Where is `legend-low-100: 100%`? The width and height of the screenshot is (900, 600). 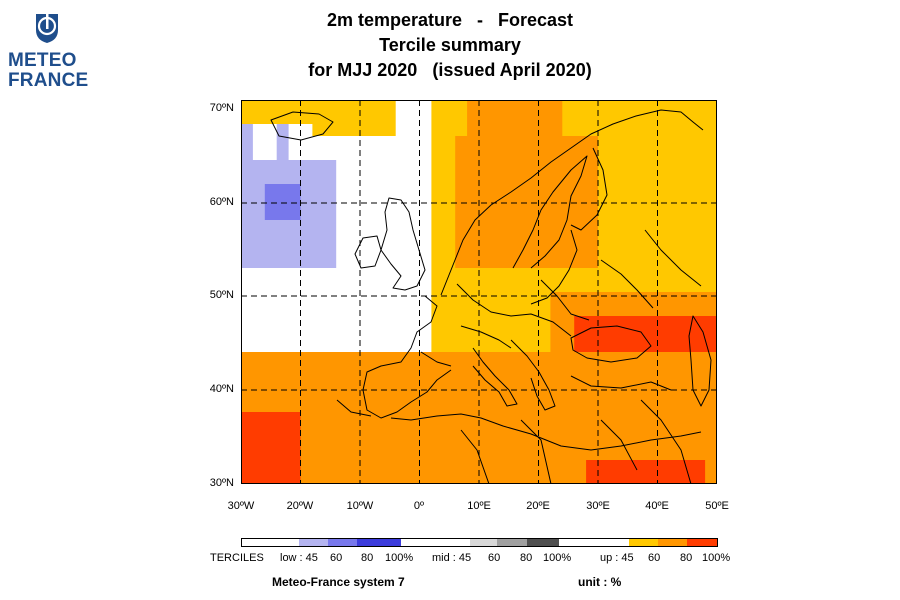
legend-low-100: 100% is located at coordinates (399, 558).